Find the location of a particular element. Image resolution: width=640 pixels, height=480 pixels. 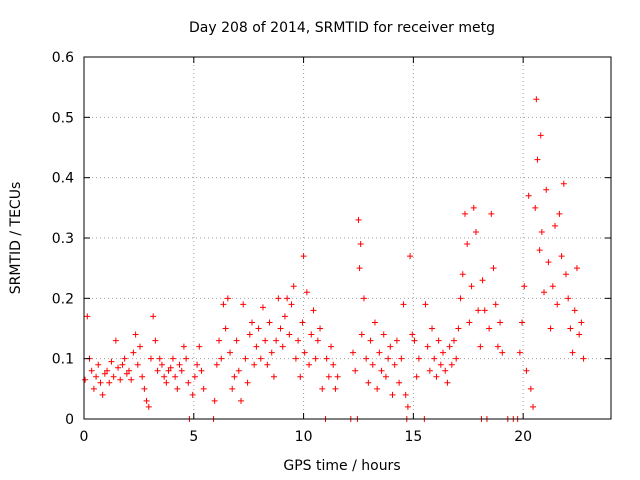

x-tick-labels: 0 5 10 15 20 is located at coordinates (306, 437).